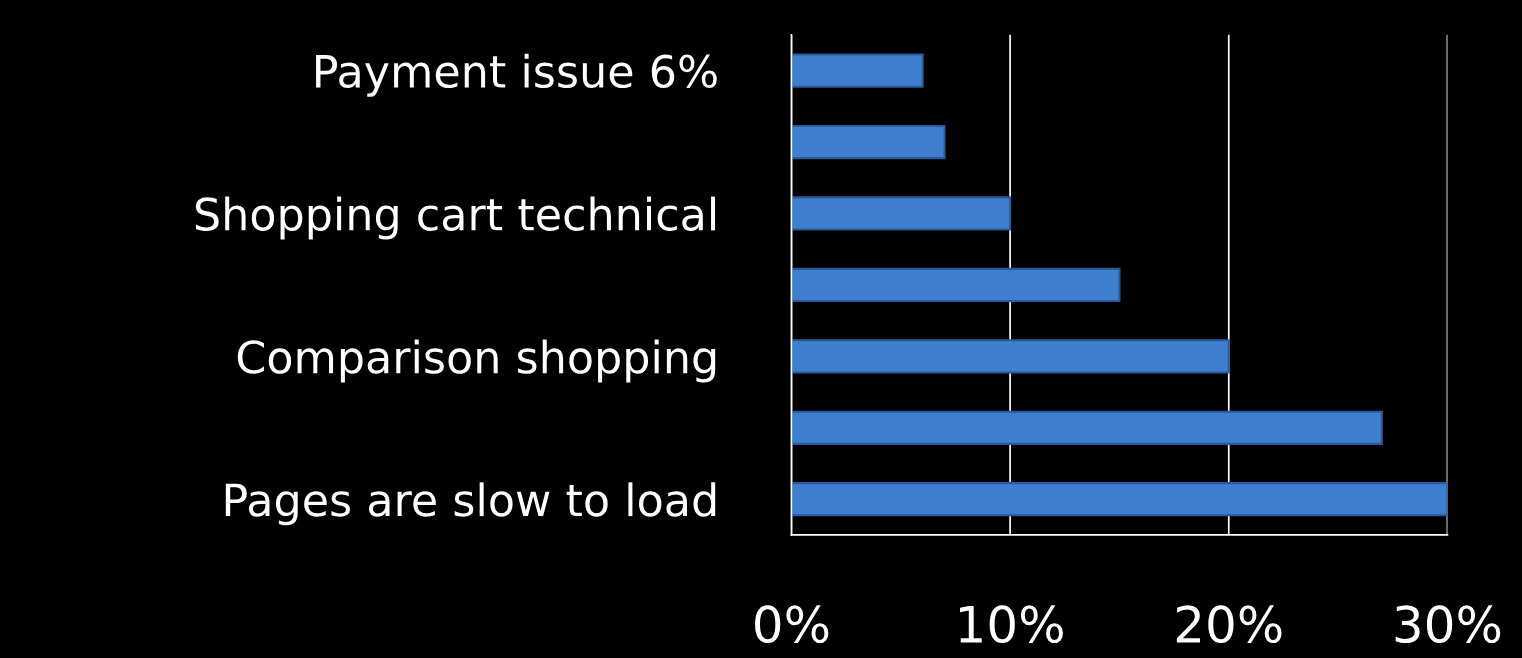  What do you see at coordinates (516, 75) in the screenshot?
I see `y-tick-label: Payment issue 6%` at bounding box center [516, 75].